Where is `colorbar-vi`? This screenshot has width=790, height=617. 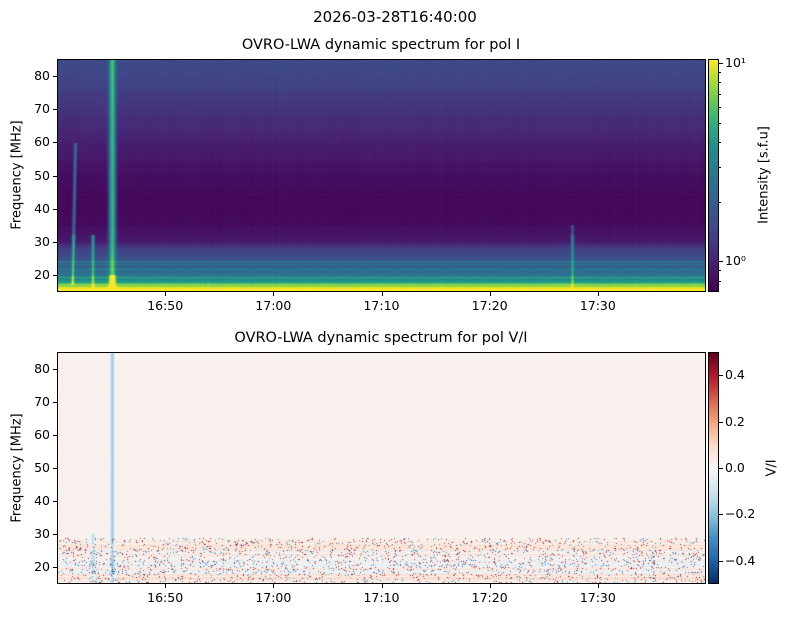
colorbar-vi is located at coordinates (713, 468).